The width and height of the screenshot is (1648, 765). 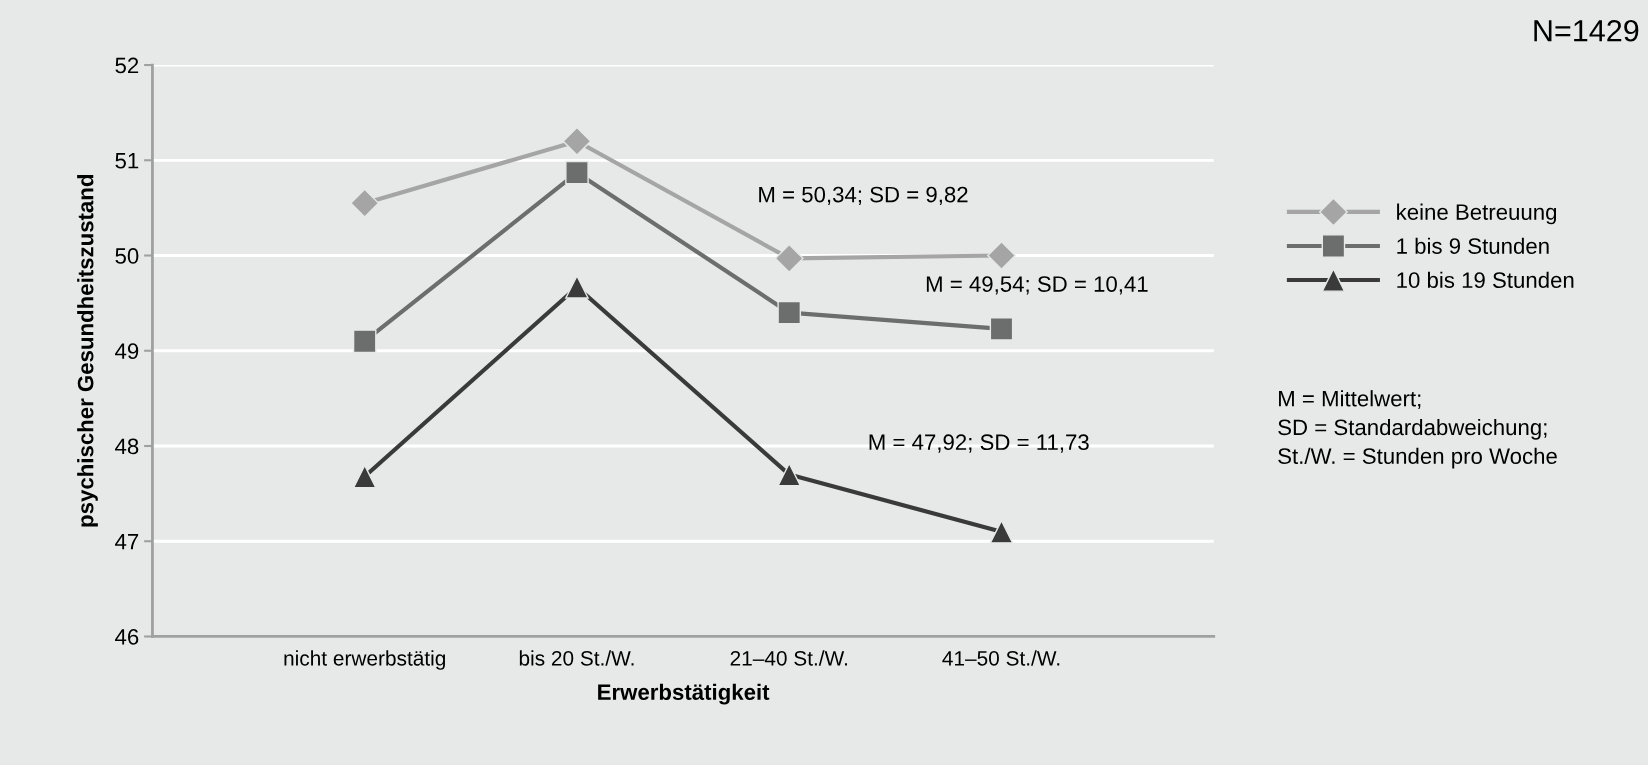 What do you see at coordinates (127, 637) in the screenshot?
I see `y-tick-label: 46` at bounding box center [127, 637].